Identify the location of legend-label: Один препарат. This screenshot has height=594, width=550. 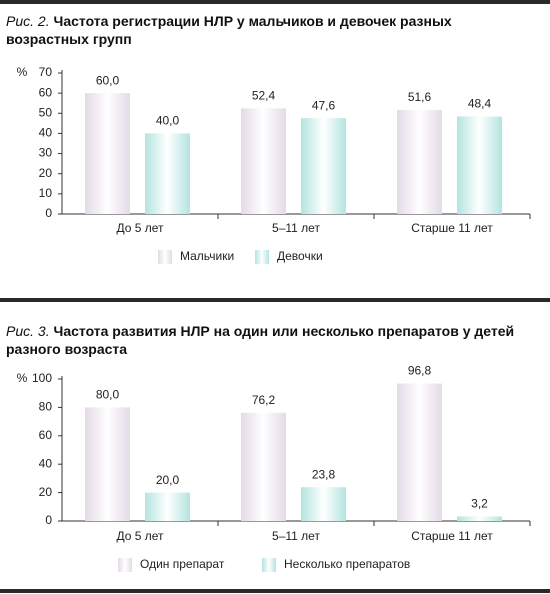
(182, 564).